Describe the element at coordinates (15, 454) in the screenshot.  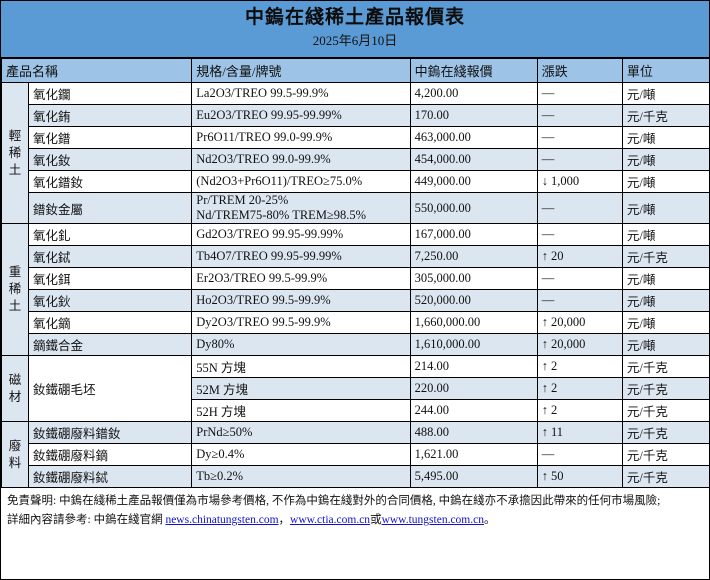
I see `category-cell: 廢 料` at that location.